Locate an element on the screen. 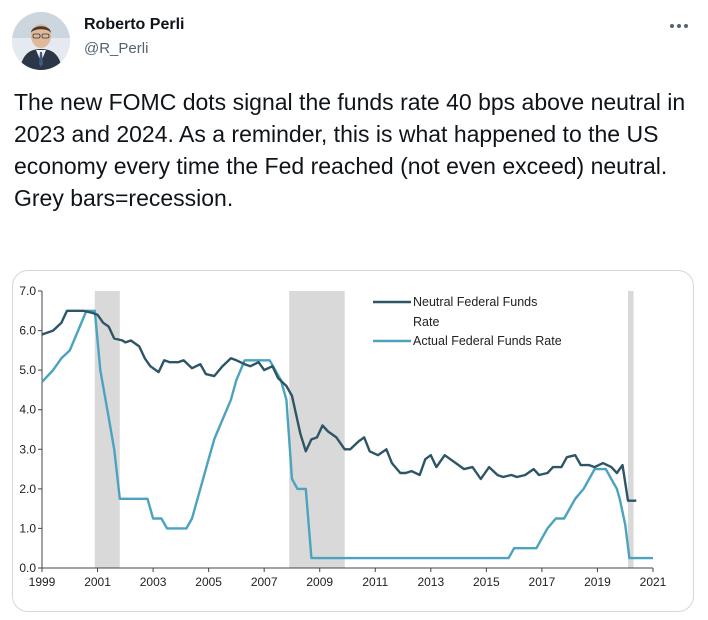 The height and width of the screenshot is (620, 708). x-tick-label: 2009 is located at coordinates (319, 582).